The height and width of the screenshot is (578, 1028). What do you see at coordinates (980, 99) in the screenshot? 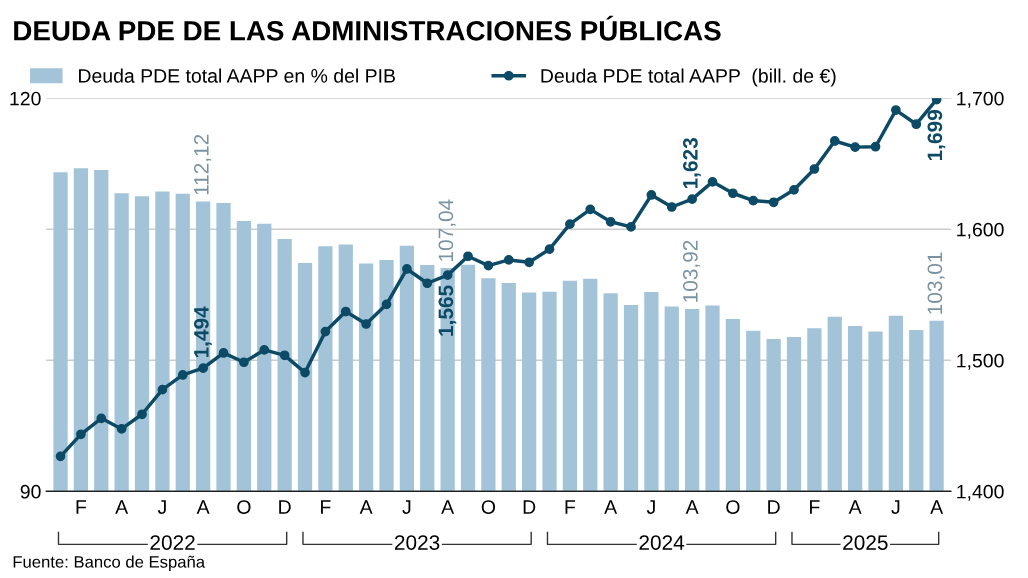
I see `y2-tick-label: 1,700` at bounding box center [980, 99].